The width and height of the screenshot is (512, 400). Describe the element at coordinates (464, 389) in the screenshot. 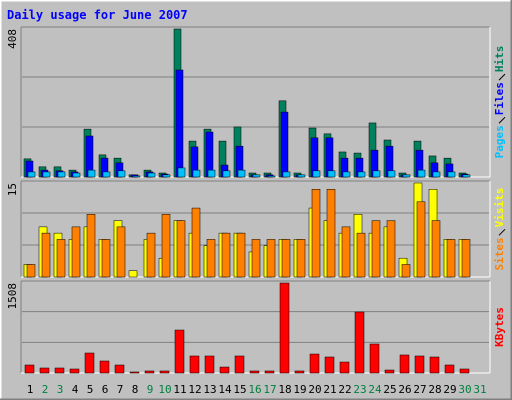

I see `x-tick-label: 30` at that location.